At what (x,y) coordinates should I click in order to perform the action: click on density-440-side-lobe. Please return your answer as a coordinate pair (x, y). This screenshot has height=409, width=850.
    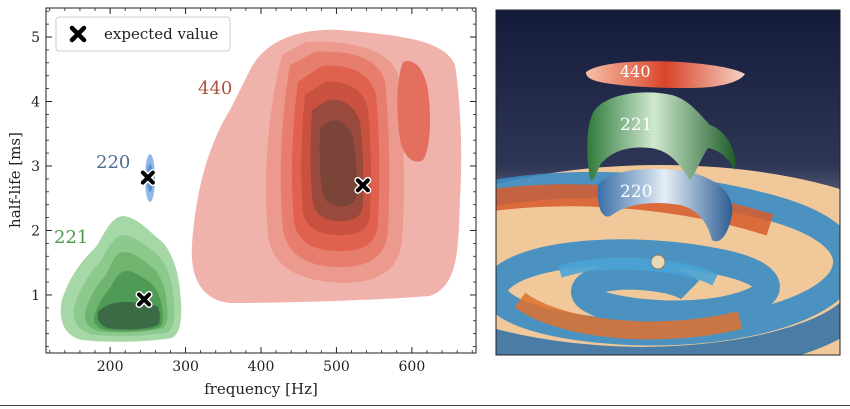
    Looking at the image, I should click on (414, 111).